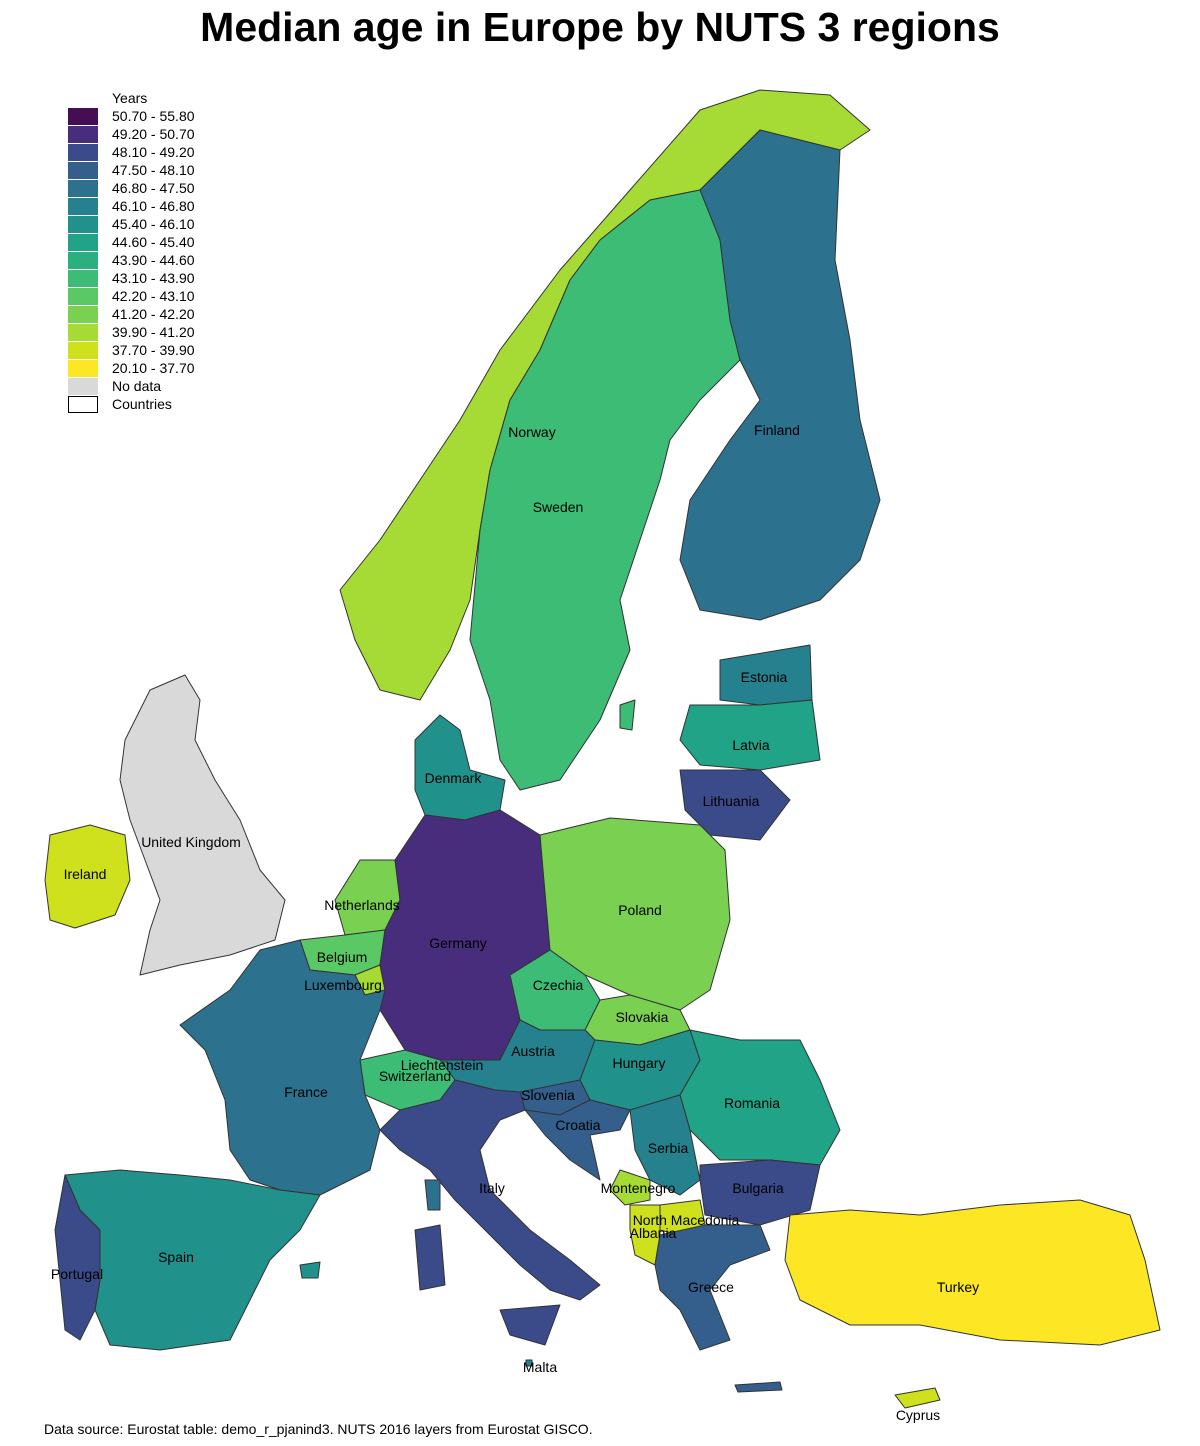 Image resolution: width=1200 pixels, height=1446 pixels. I want to click on legend-item: 50.70 - 55.80, so click(131, 116).